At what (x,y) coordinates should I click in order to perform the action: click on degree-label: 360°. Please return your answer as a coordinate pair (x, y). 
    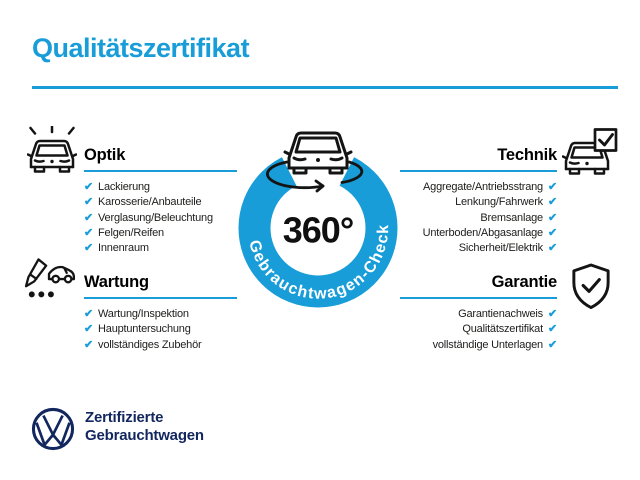
    Looking at the image, I should click on (318, 230).